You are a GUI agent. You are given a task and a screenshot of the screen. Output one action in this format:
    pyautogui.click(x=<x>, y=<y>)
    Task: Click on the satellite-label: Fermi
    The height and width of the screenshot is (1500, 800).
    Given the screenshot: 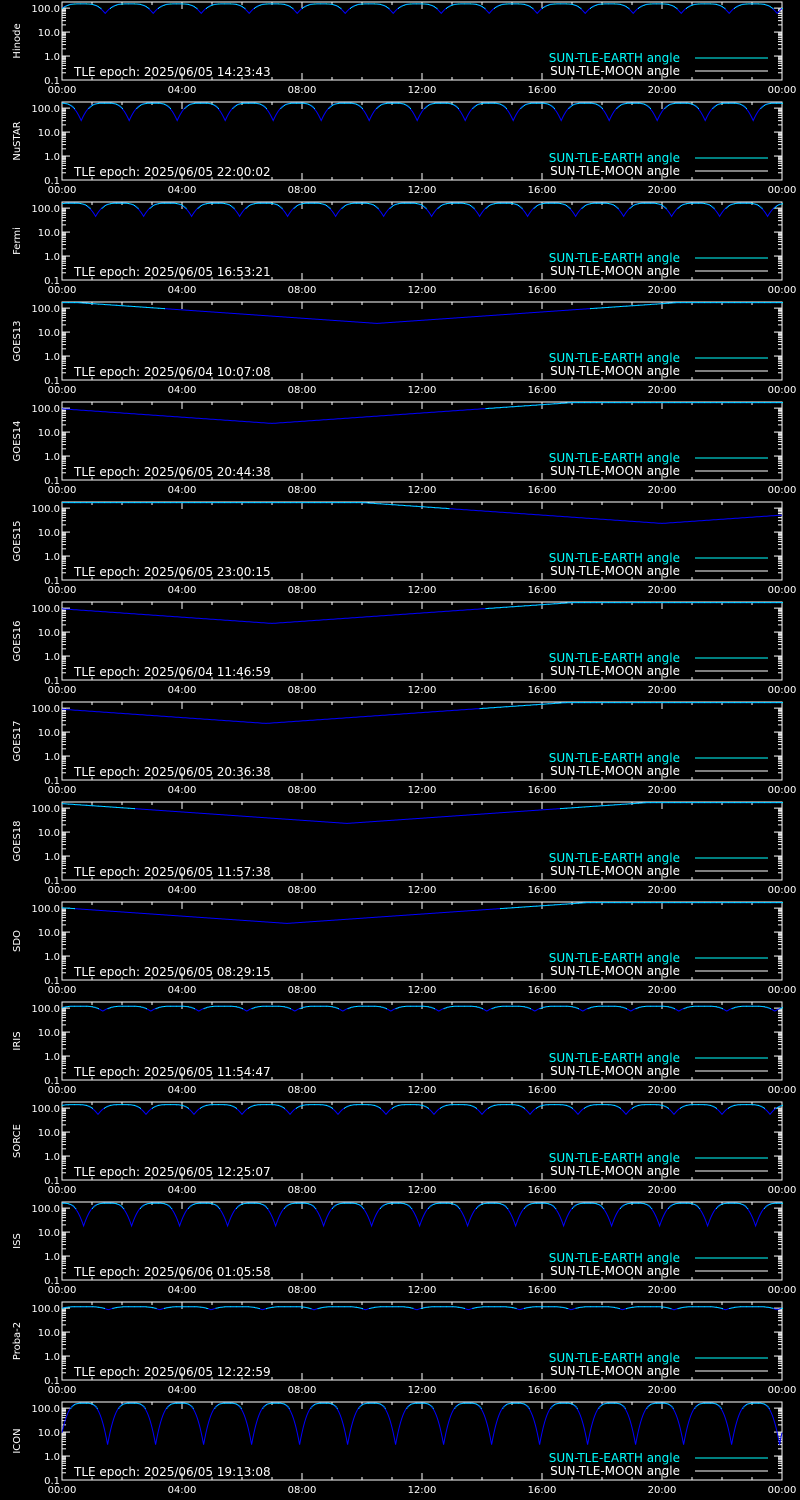 What is the action you would take?
    pyautogui.click(x=17, y=241)
    